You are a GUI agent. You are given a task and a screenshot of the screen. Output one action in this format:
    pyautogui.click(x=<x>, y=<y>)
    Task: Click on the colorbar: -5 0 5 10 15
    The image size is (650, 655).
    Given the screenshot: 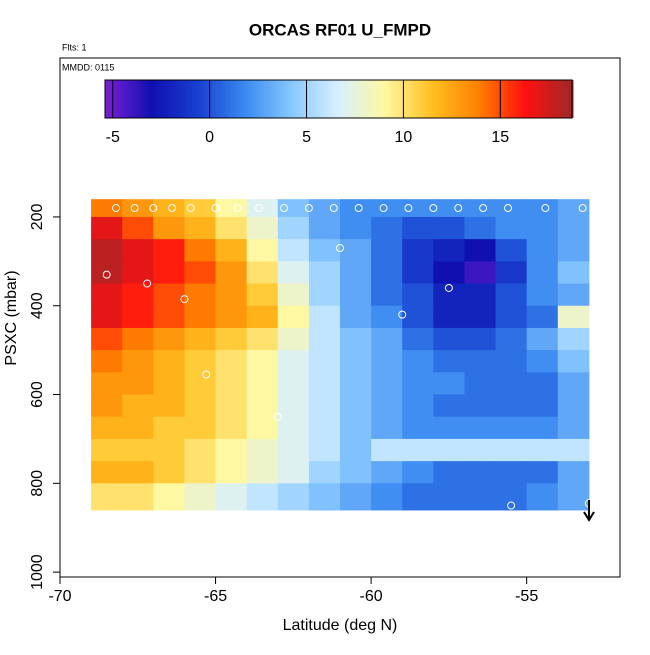 What is the action you would take?
    pyautogui.click(x=339, y=112)
    